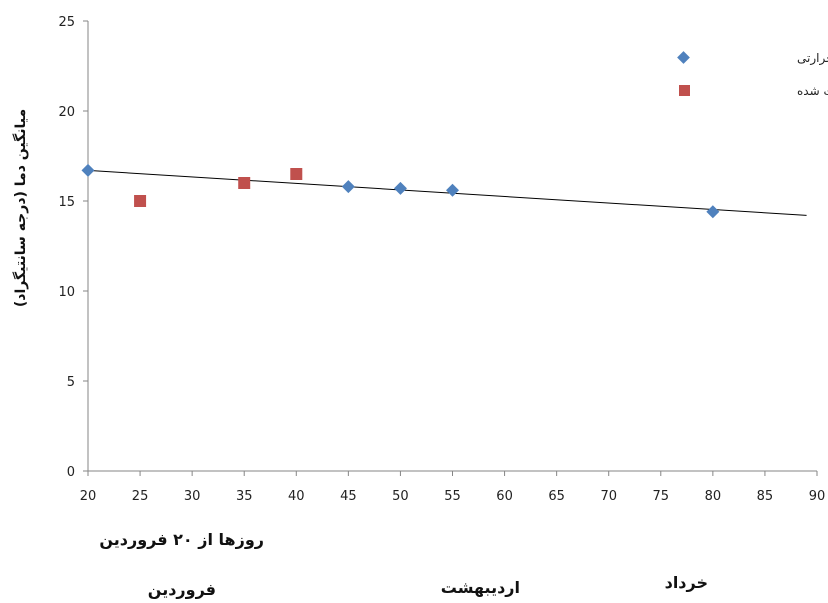 The height and width of the screenshot is (603, 828). Describe the element at coordinates (452, 496) in the screenshot. I see `x-tick-label: 55` at that location.